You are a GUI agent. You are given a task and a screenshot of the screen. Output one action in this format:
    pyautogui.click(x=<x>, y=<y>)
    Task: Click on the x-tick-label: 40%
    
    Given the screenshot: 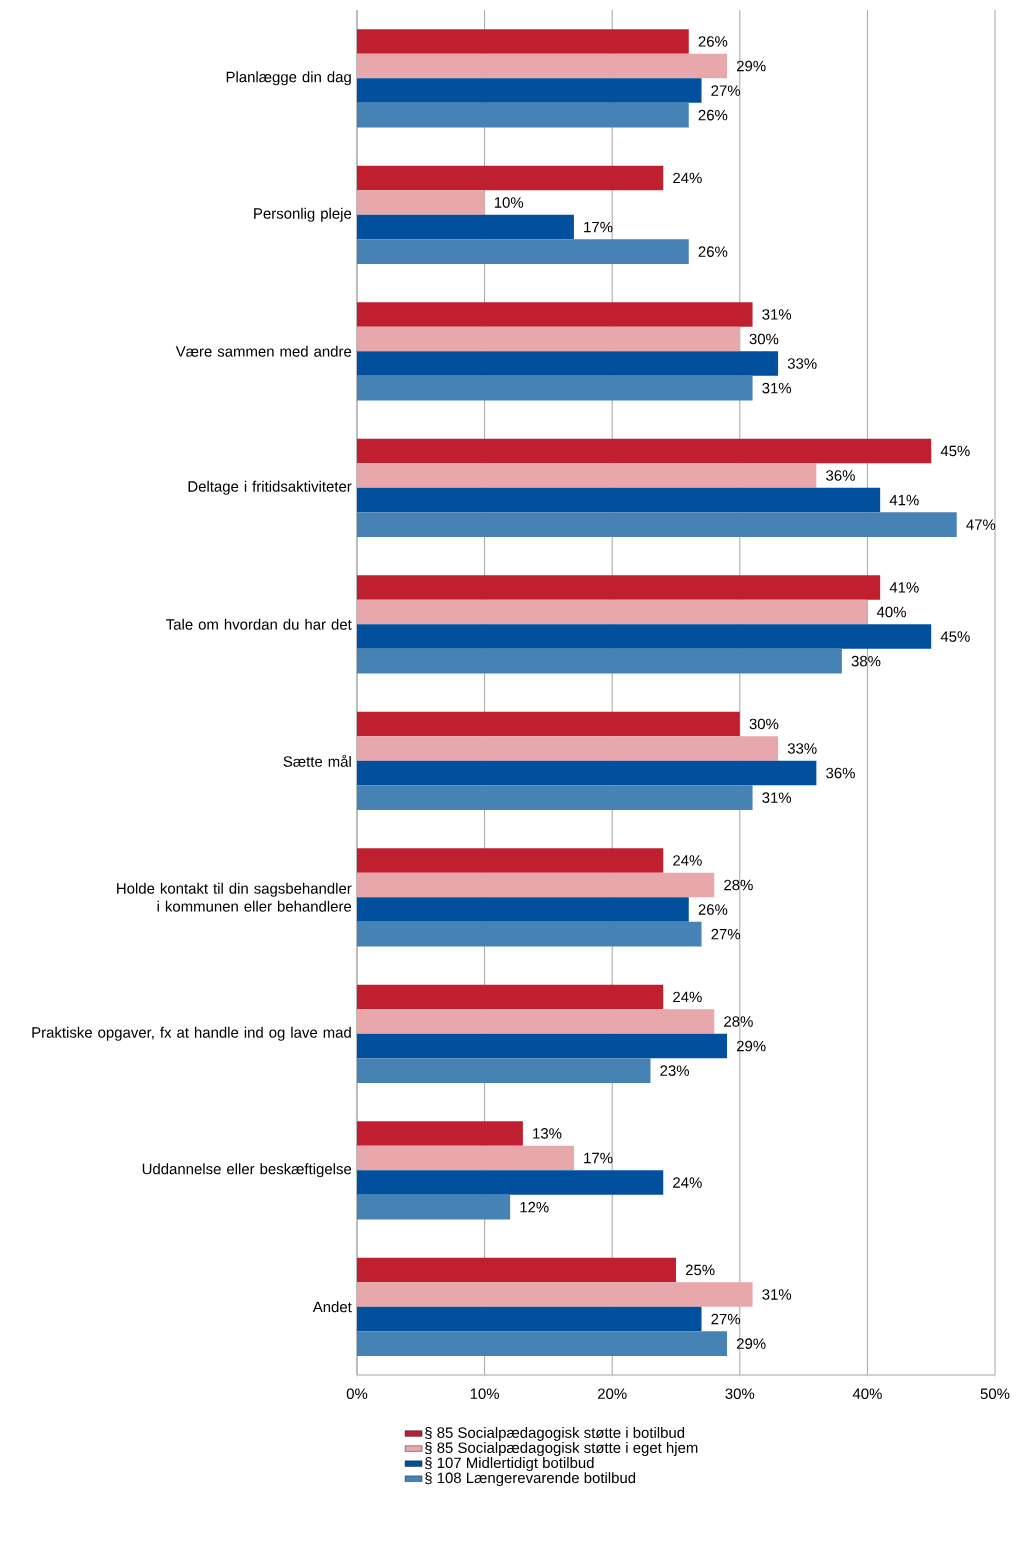 What is the action you would take?
    pyautogui.click(x=867, y=1394)
    